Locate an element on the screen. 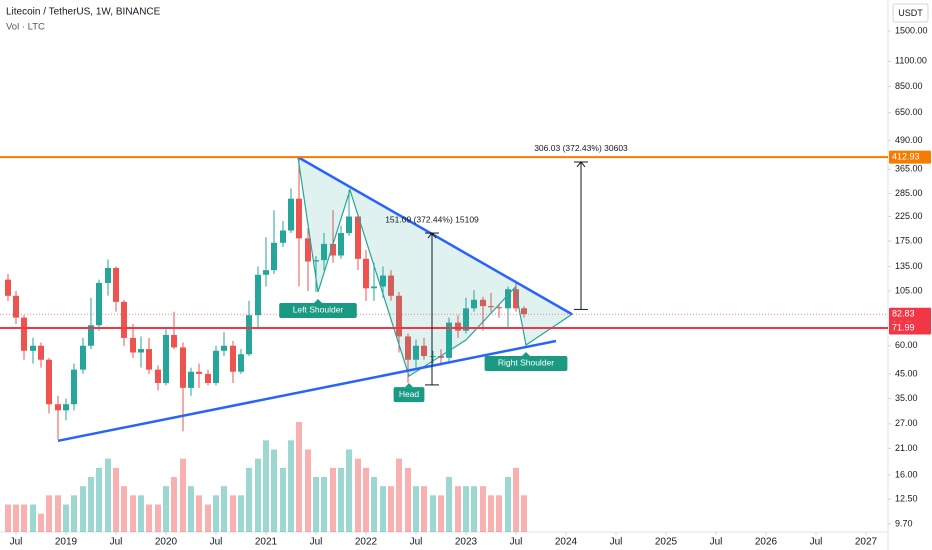 The height and width of the screenshot is (550, 932). y-tick-label: 490.00 is located at coordinates (909, 140).